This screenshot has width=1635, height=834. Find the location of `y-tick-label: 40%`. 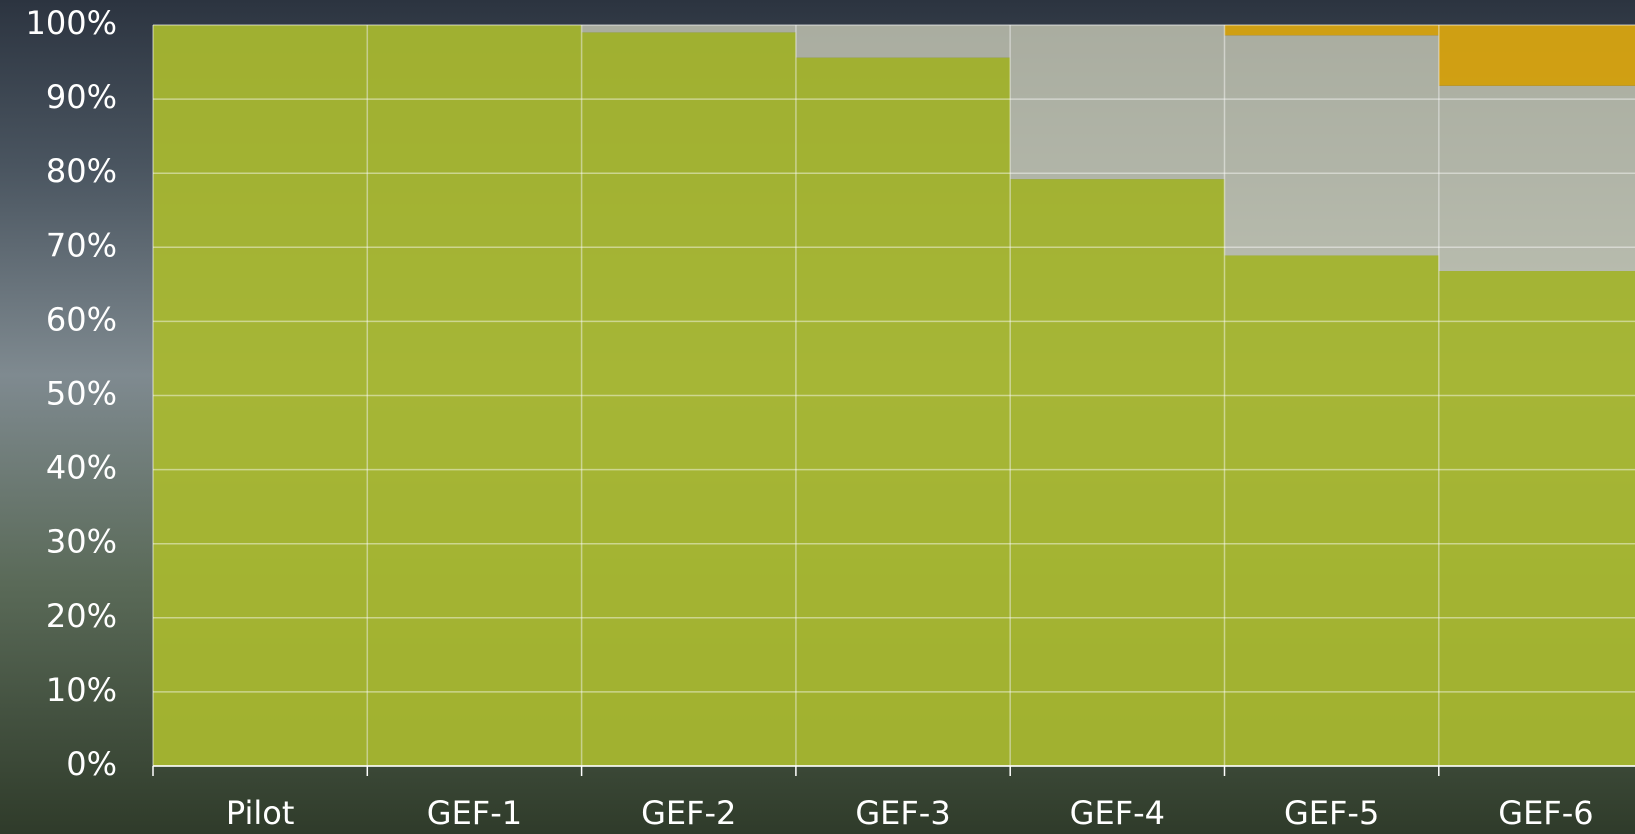

y-tick-label: 40% is located at coordinates (81, 468).